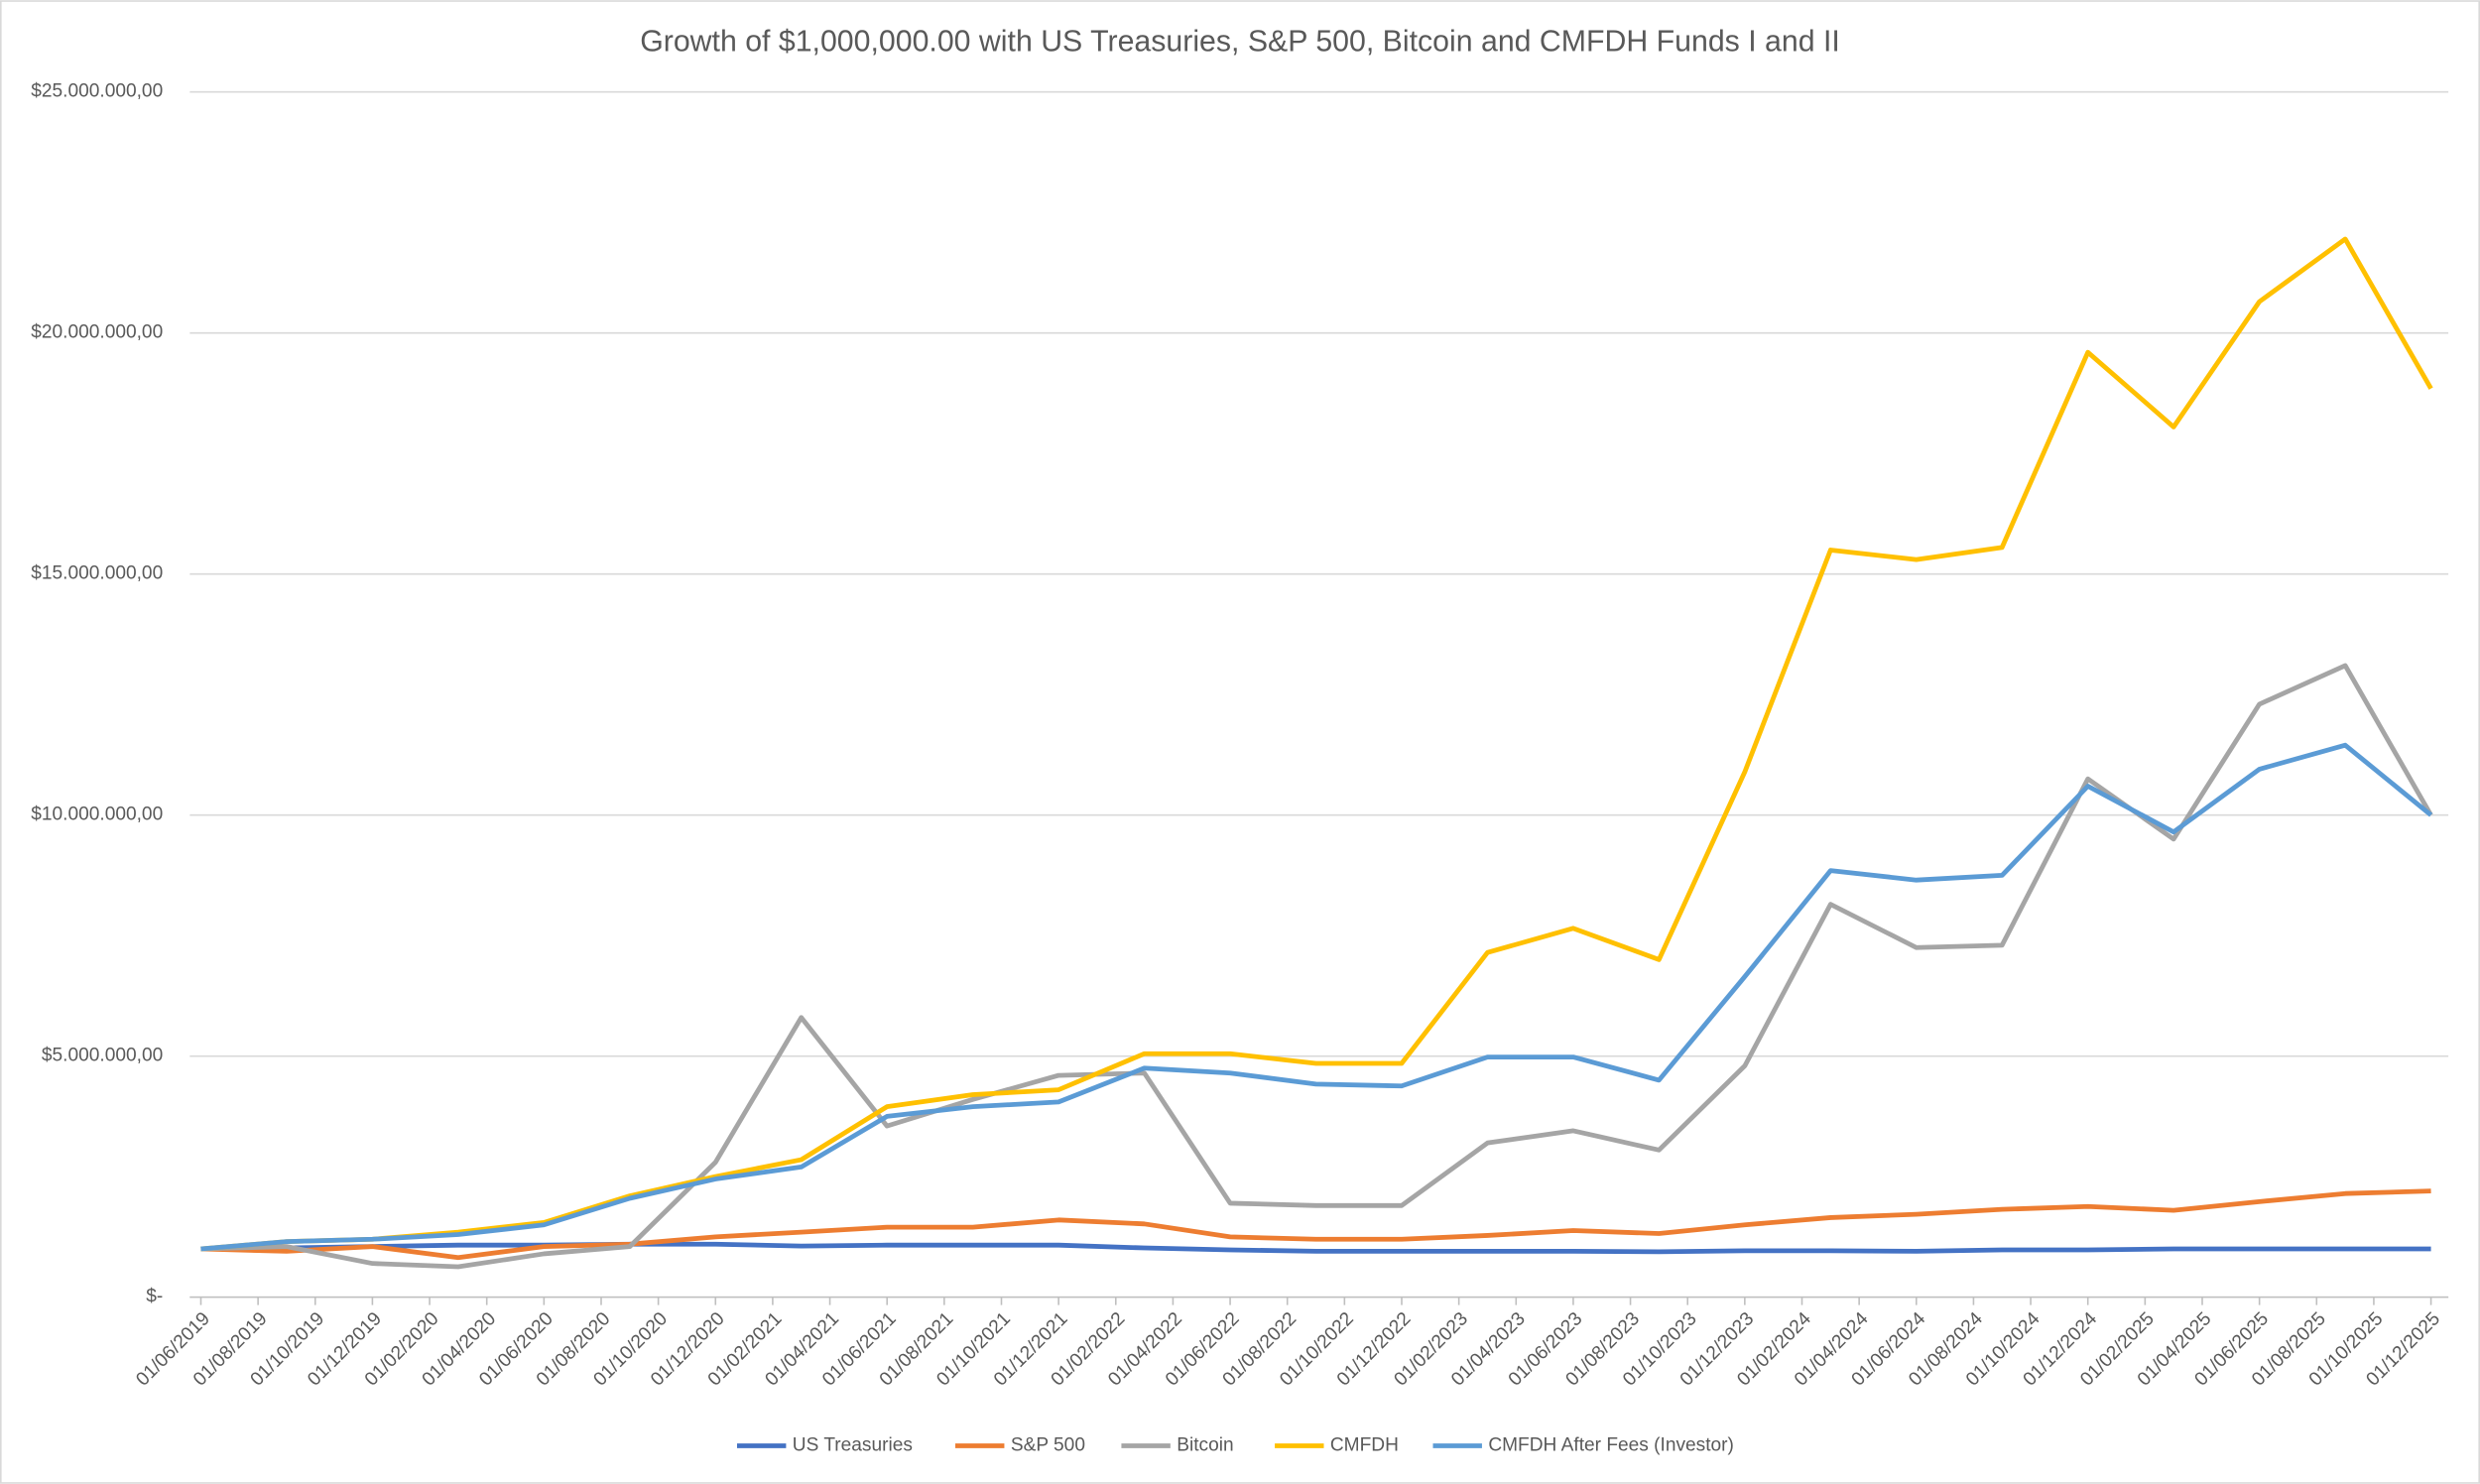  Describe the element at coordinates (154, 1297) in the screenshot. I see `y-tick-label: $-` at that location.